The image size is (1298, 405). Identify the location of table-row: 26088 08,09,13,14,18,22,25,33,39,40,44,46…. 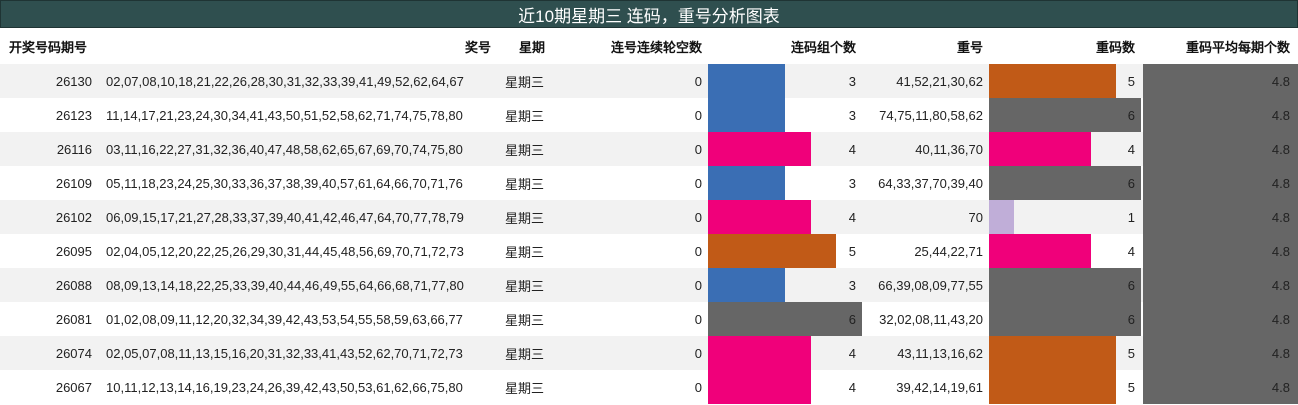
(649, 285).